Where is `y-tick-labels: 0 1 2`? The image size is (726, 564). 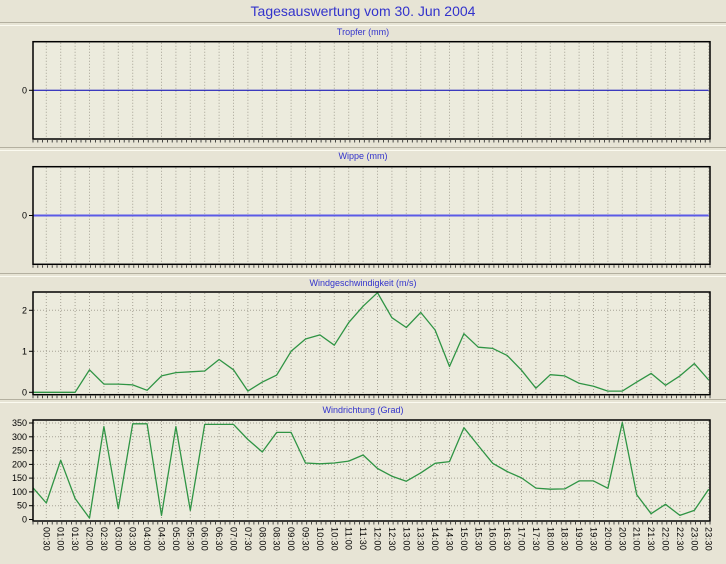 y-tick-labels: 0 1 2 is located at coordinates (24, 351).